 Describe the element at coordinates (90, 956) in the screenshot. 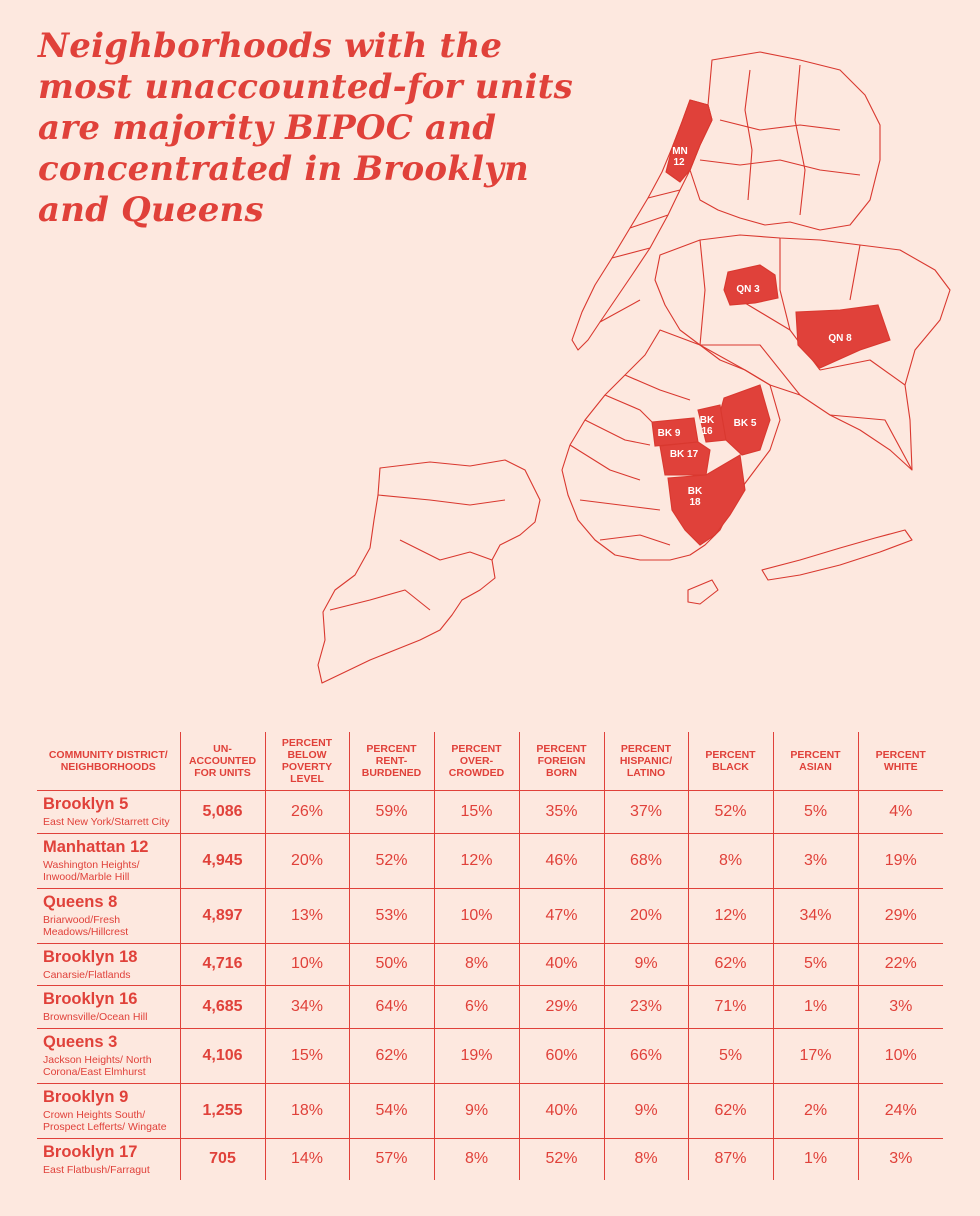

I see `district-name: Brooklyn 18` at that location.